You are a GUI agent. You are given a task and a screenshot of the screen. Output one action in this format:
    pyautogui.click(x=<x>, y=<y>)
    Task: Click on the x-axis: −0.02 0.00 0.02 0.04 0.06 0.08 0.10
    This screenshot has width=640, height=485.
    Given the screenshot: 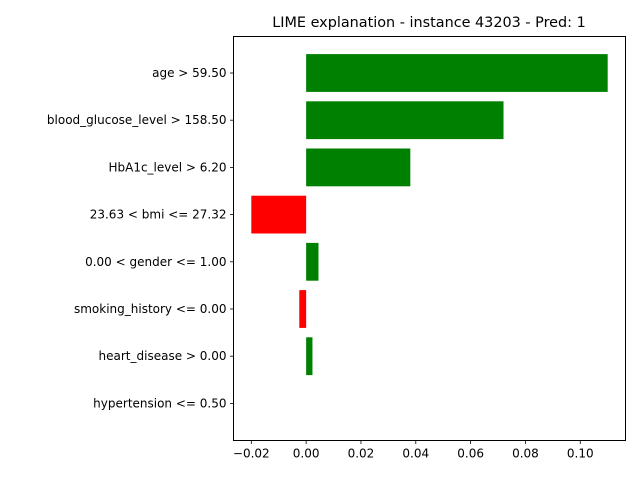 What is the action you would take?
    pyautogui.click(x=413, y=450)
    